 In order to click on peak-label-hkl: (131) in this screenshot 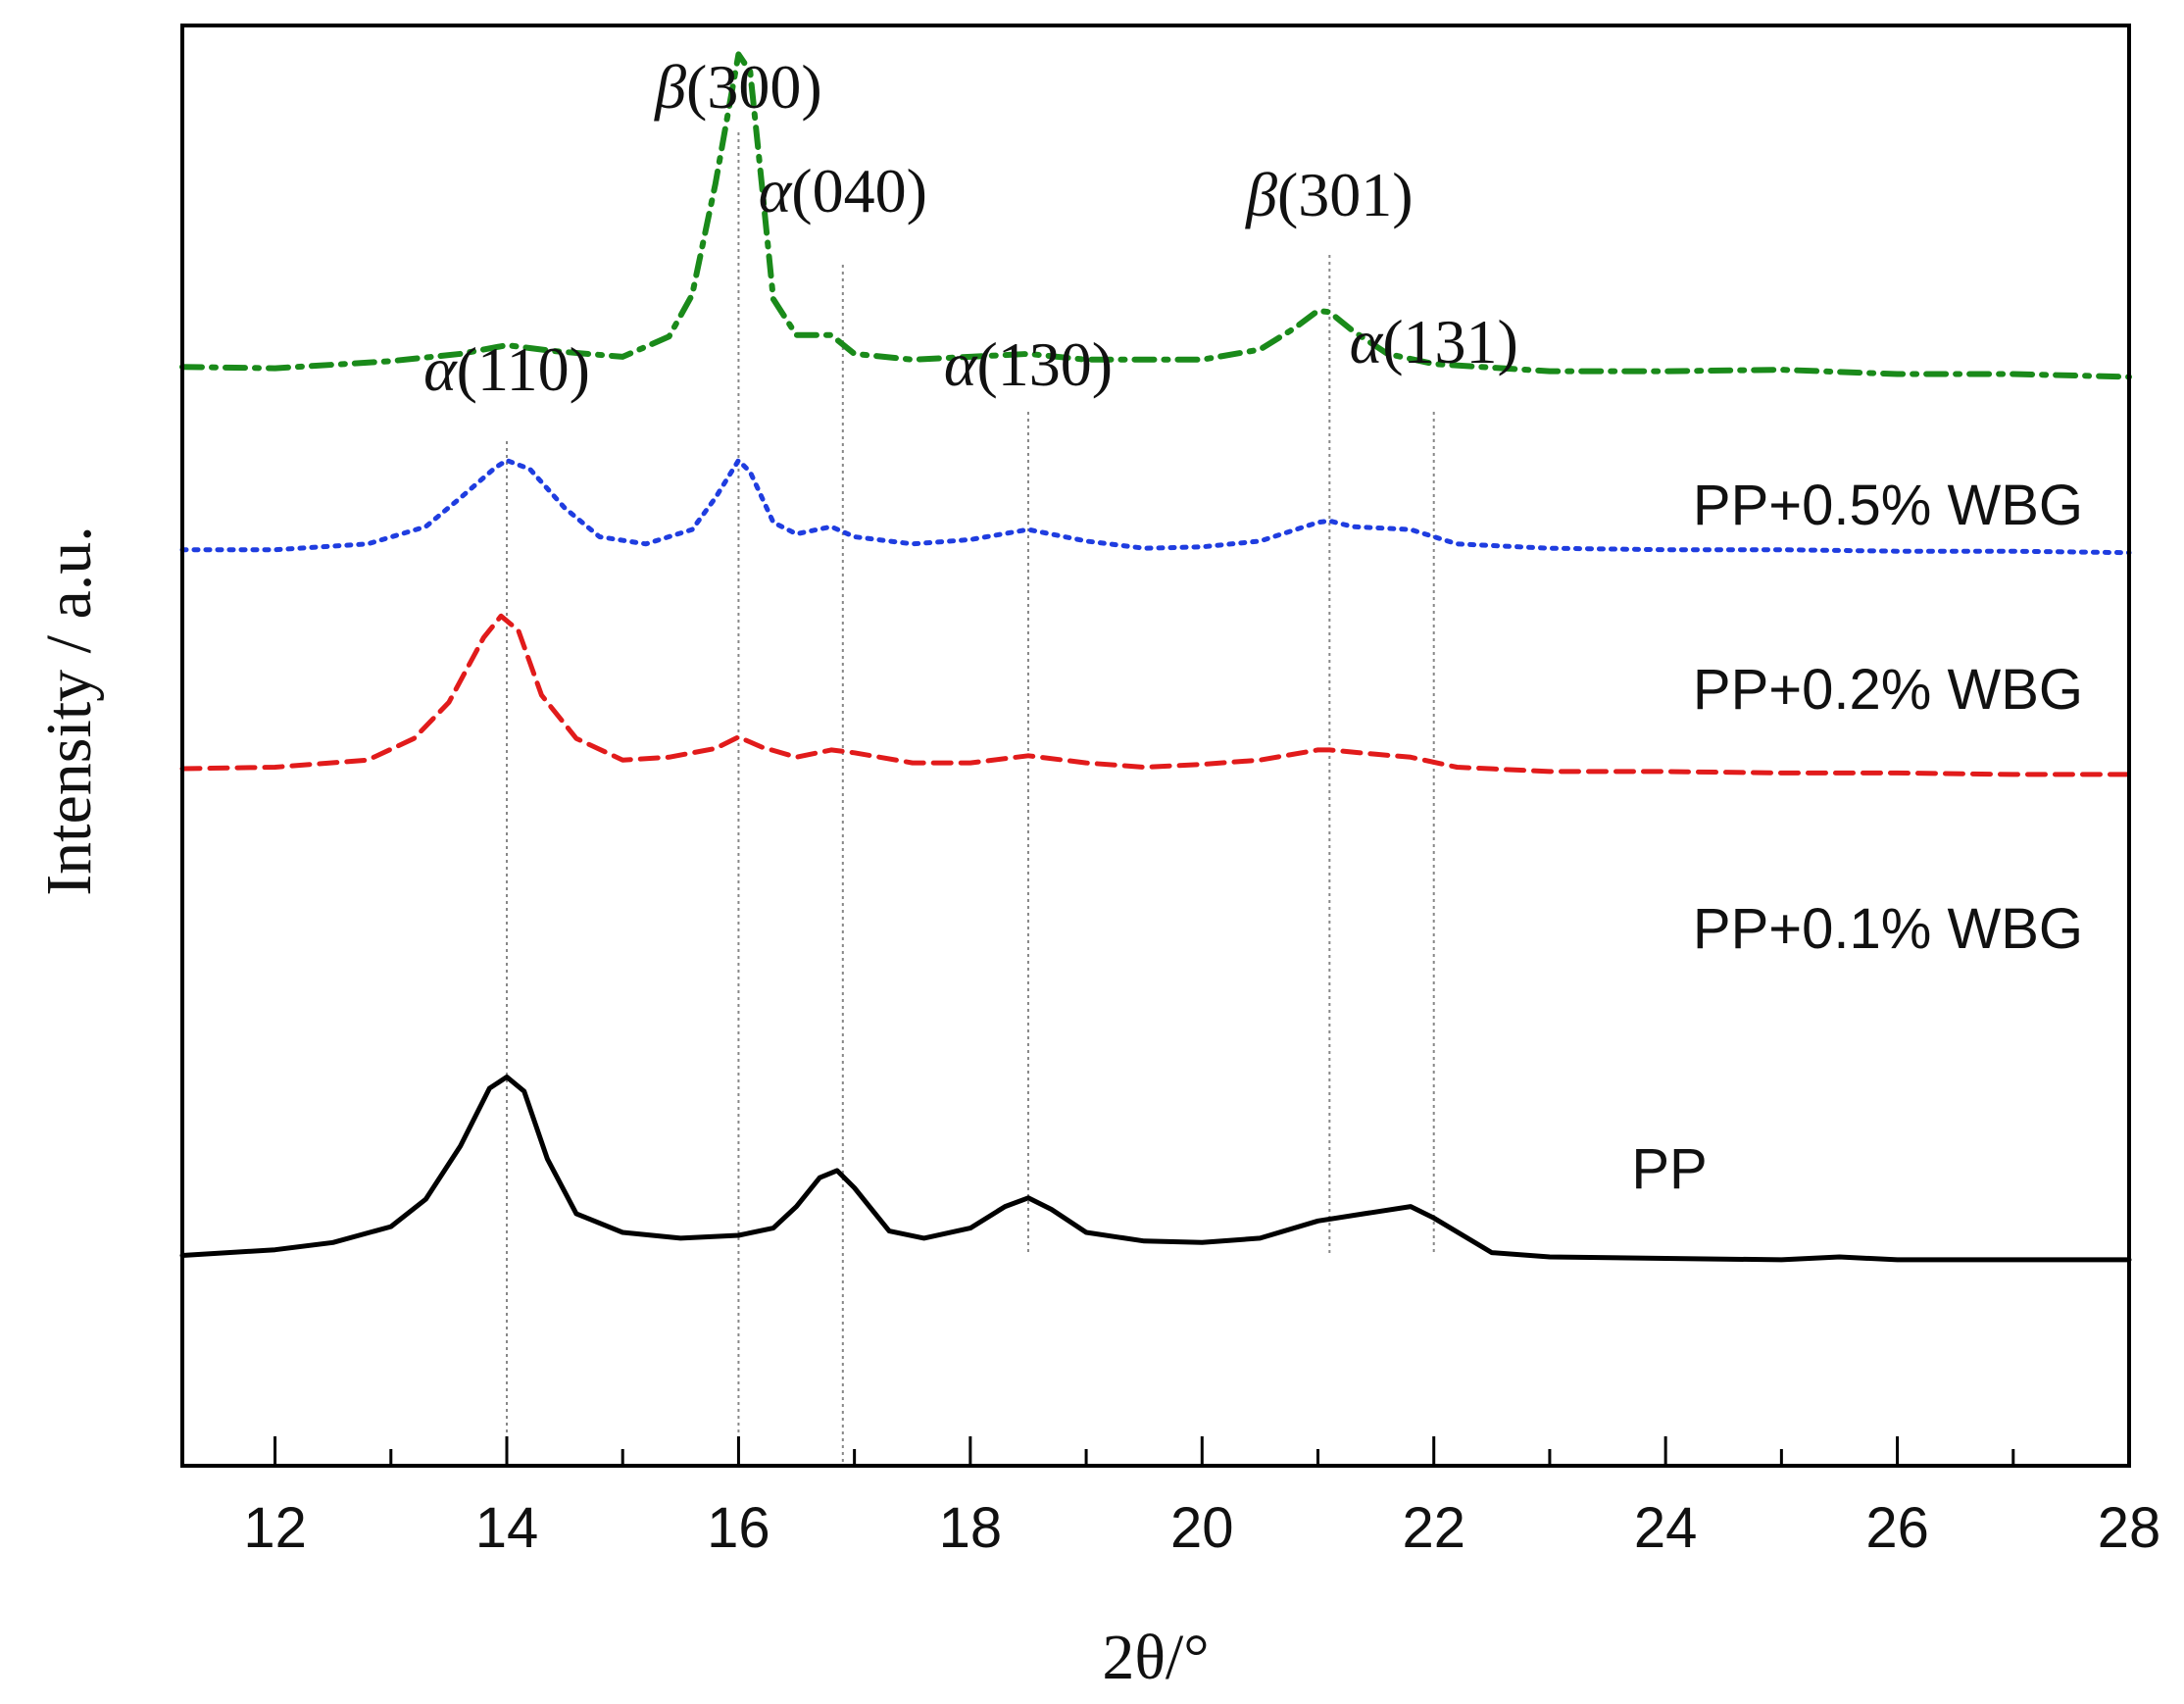, I will do `click(1450, 341)`.